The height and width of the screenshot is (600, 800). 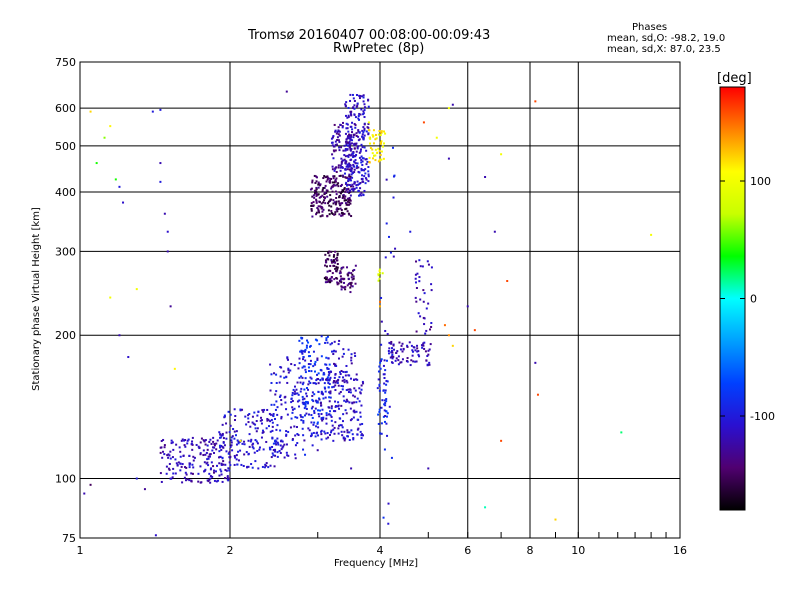 I want to click on colorbar-tick-label: 100, so click(x=760, y=181).